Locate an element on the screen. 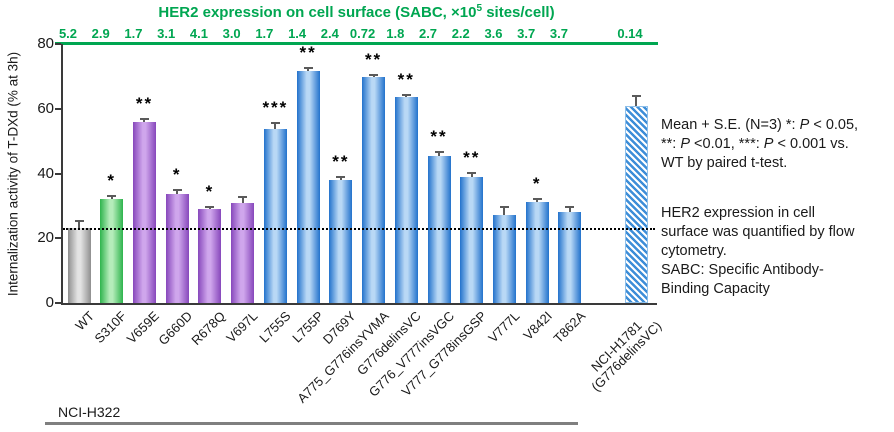 The image size is (894, 432). bar-v659e is located at coordinates (144, 212).